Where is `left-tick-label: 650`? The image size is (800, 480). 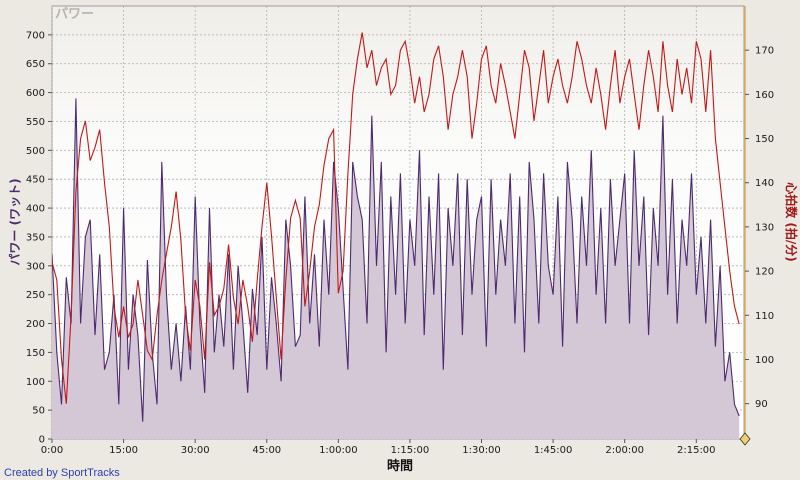 left-tick-label: 650 is located at coordinates (35, 64).